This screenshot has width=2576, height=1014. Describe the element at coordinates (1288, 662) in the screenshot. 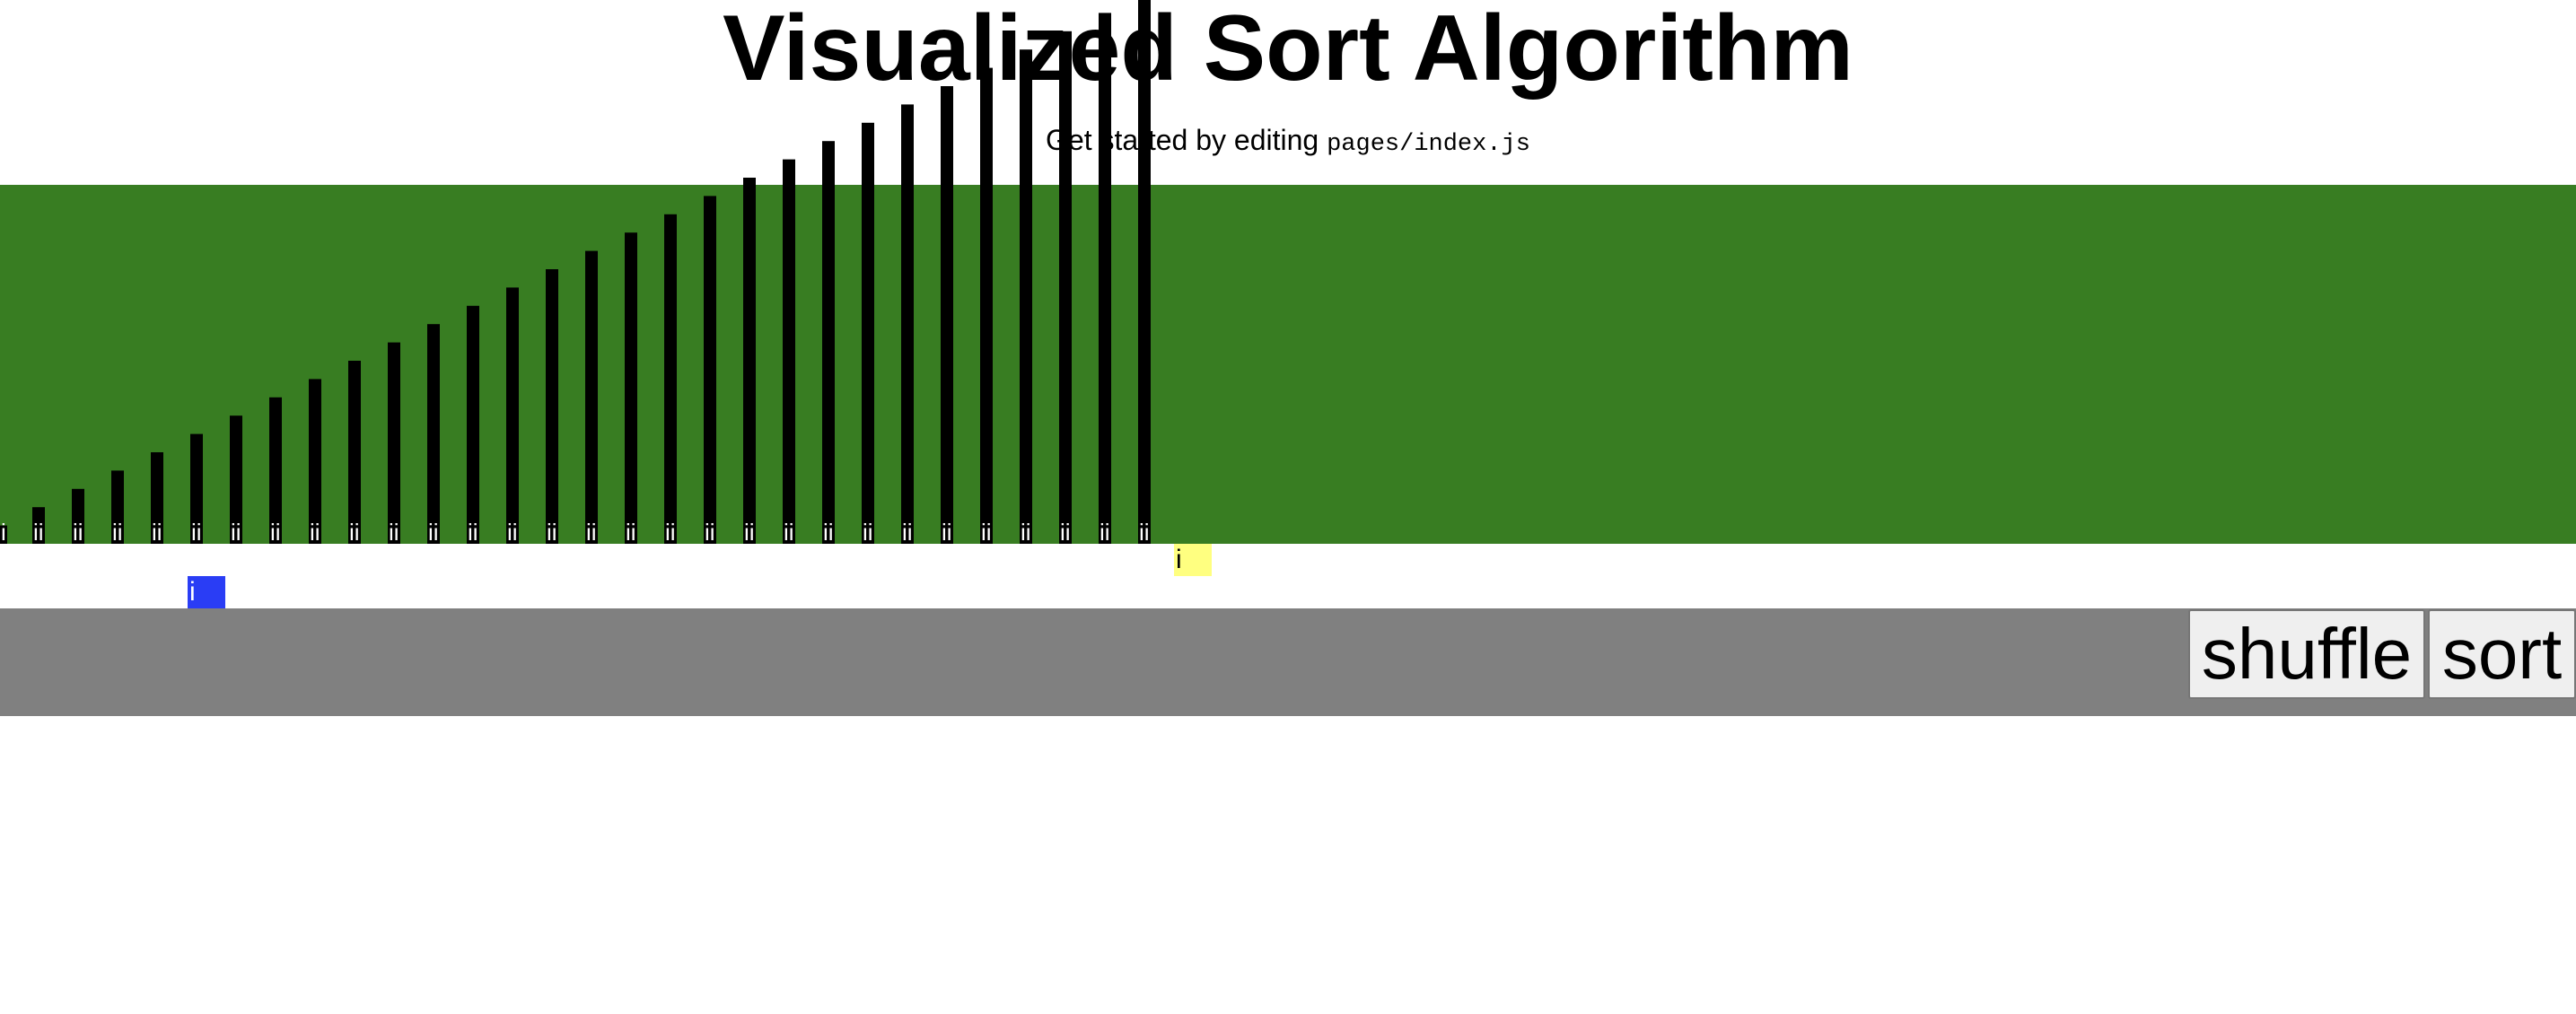

I see `controls-bar: shuffle sort` at that location.